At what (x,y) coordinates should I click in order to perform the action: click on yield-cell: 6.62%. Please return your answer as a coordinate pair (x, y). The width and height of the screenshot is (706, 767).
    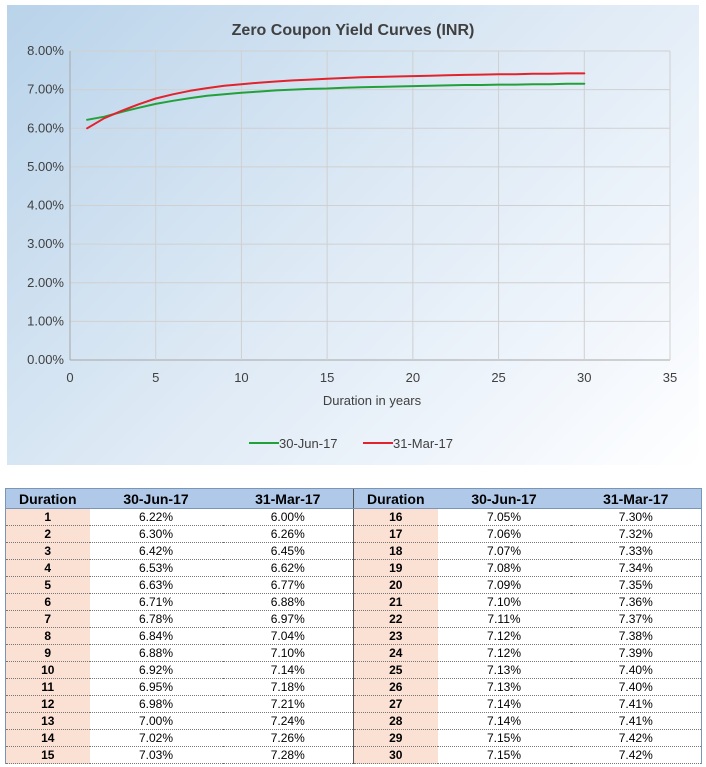
    Looking at the image, I should click on (288, 568).